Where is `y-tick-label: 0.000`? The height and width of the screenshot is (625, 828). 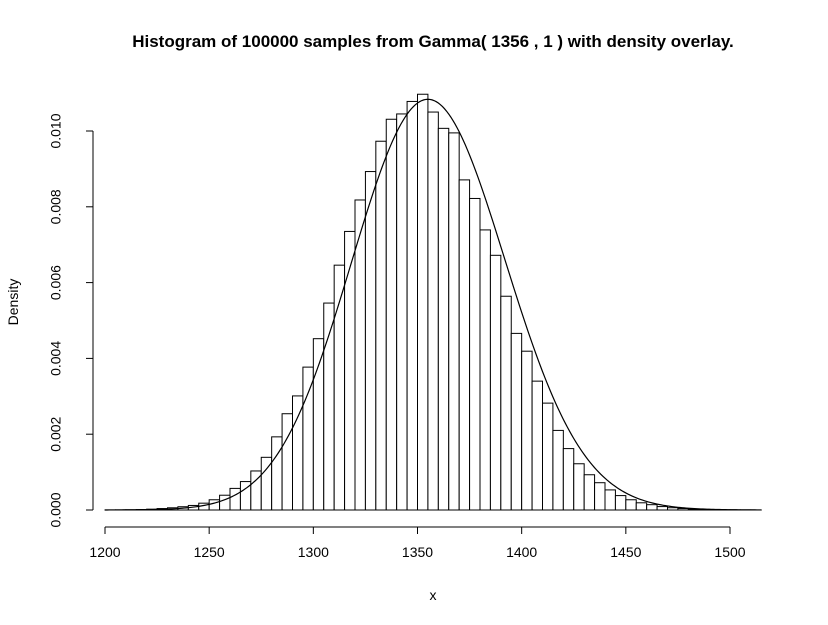
y-tick-label: 0.000 is located at coordinates (56, 509).